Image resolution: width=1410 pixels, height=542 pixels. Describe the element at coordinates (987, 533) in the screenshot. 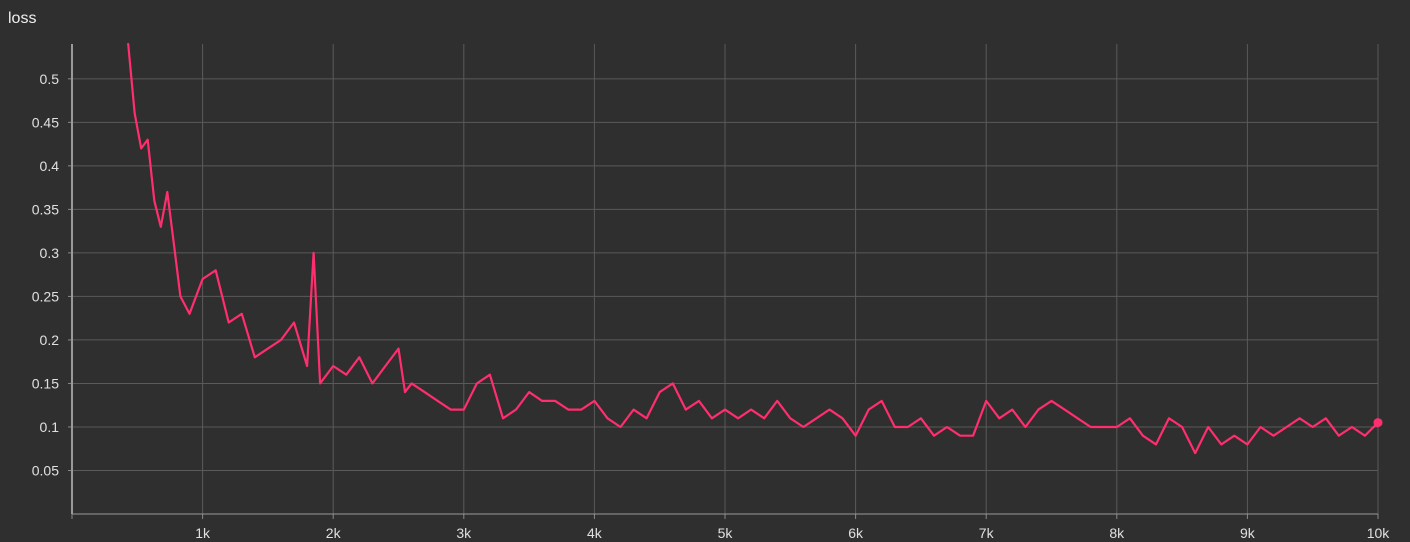

I see `x-tick-label: 7k` at that location.